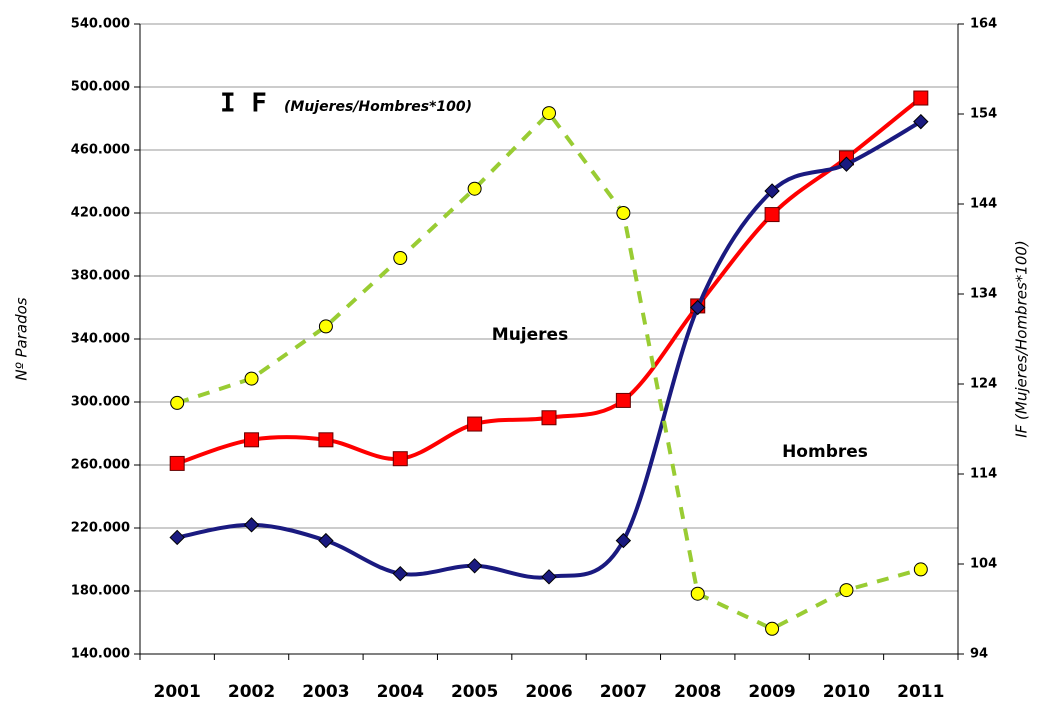  I want to click on x-tick-label: 2005, so click(474, 692).